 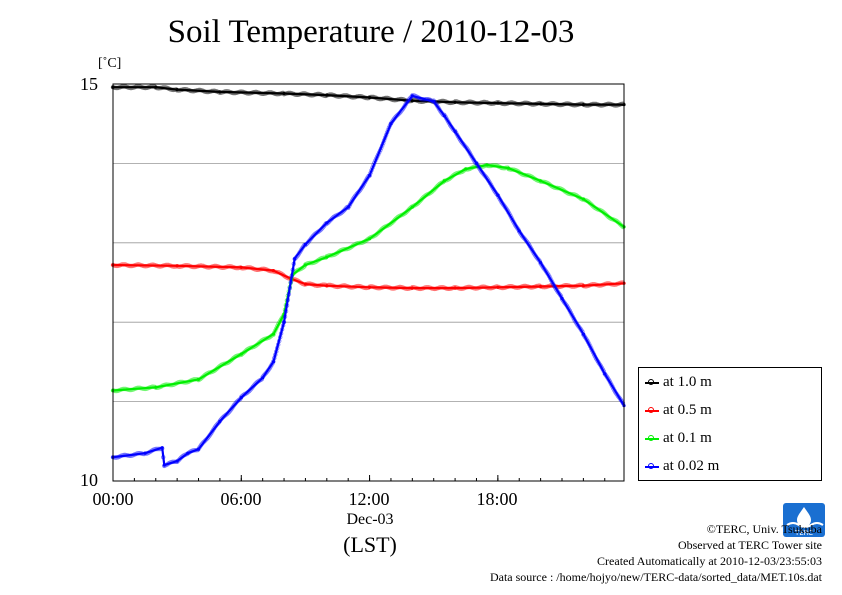 What do you see at coordinates (652, 439) in the screenshot?
I see `legend-symbol-01m` at bounding box center [652, 439].